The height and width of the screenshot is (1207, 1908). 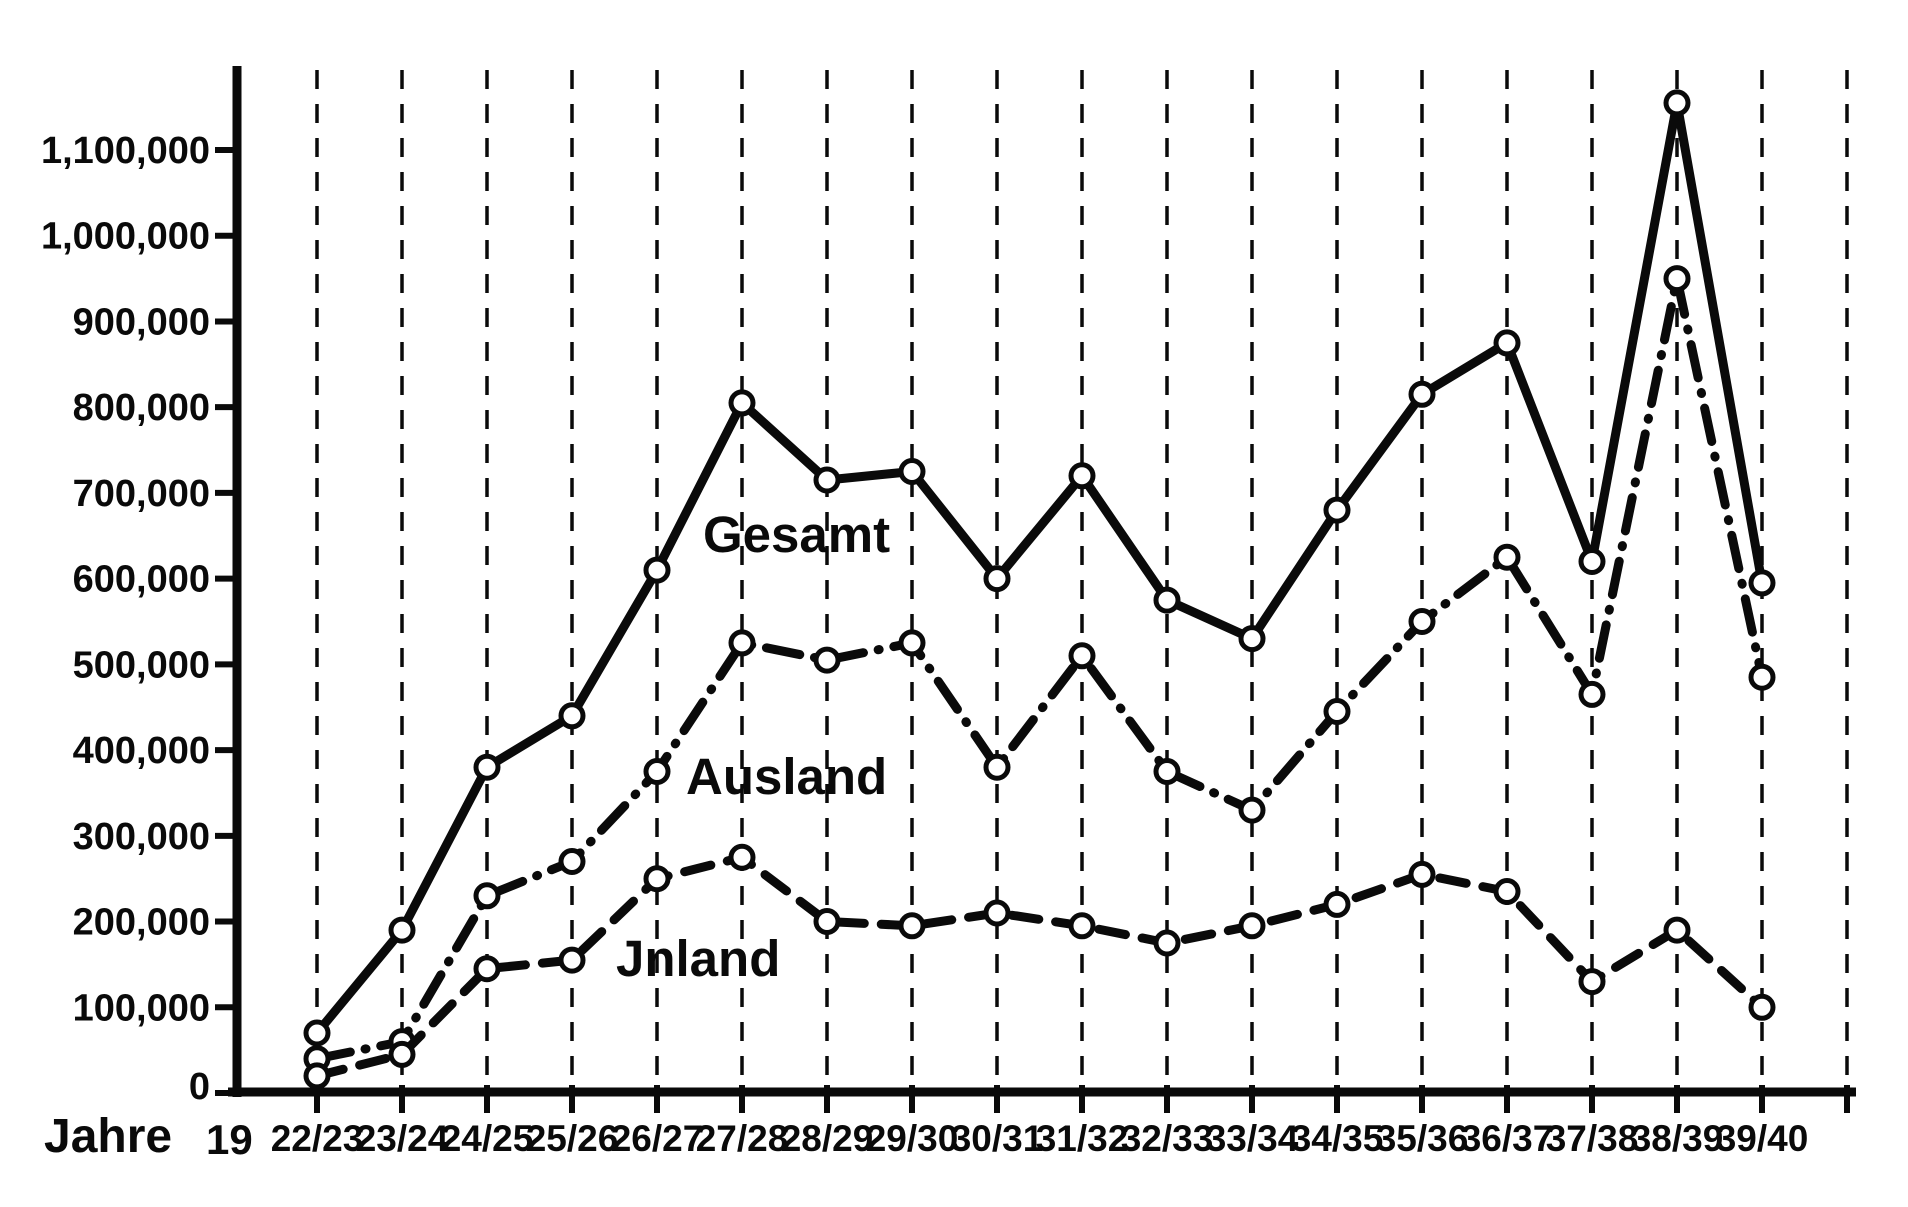 I want to click on y-axis-tick-label: 100,000, so click(x=141, y=1008).